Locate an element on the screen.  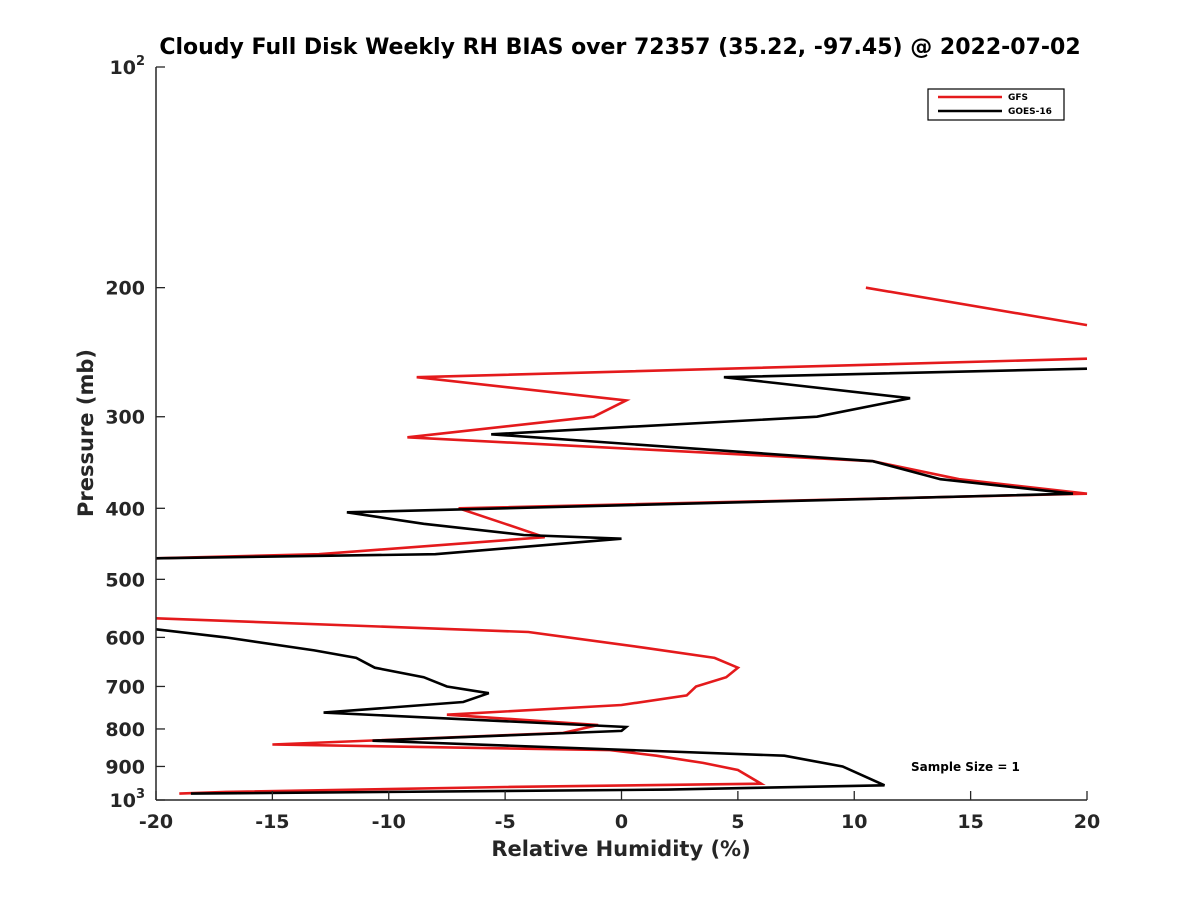
y-tick-label: 10² is located at coordinates (128, 66).